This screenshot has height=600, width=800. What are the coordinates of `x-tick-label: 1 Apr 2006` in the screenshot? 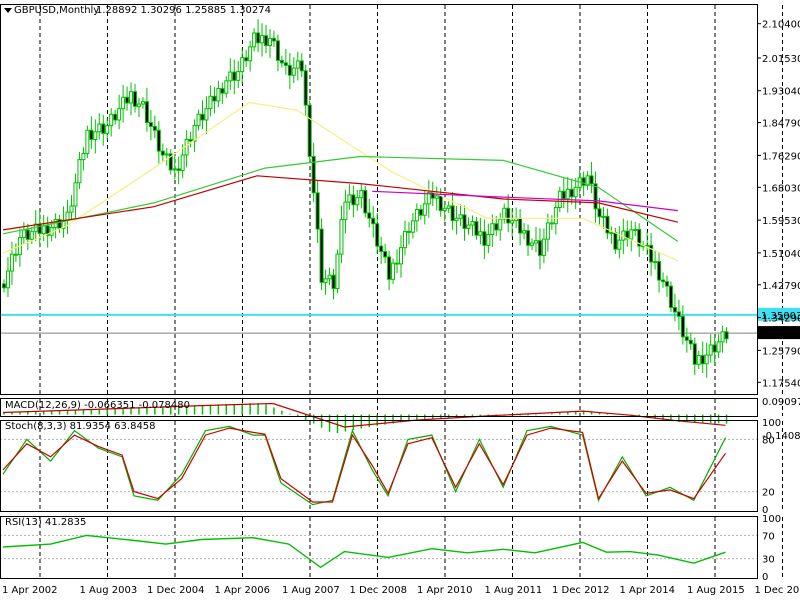 It's located at (242, 590).